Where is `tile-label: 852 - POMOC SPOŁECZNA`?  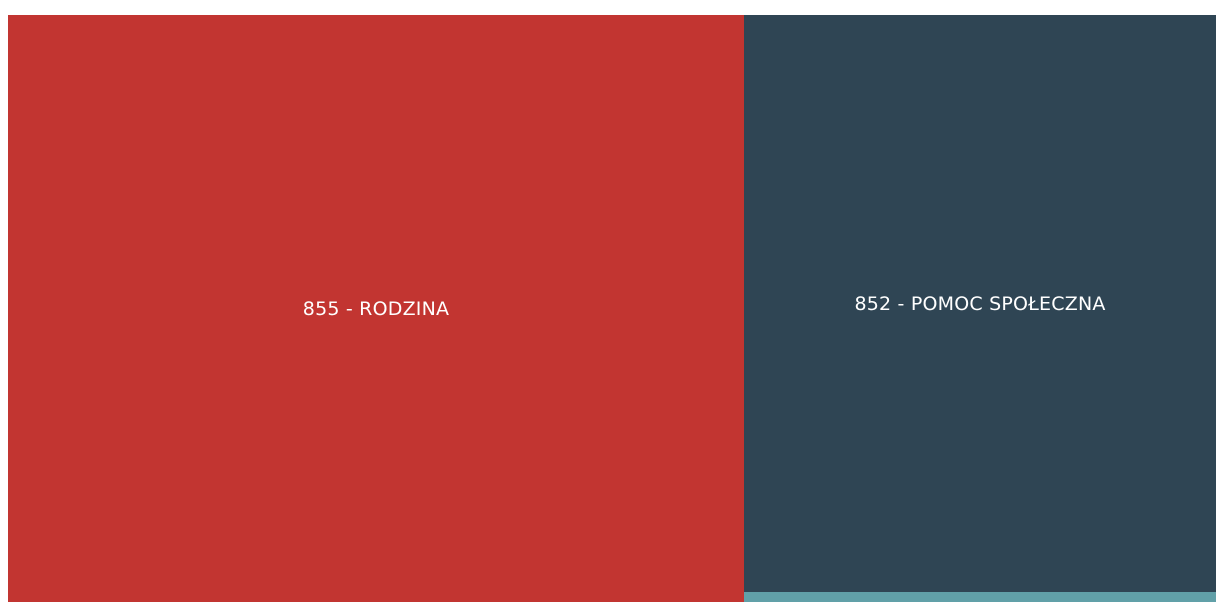 tile-label: 852 - POMOC SPOŁECZNA is located at coordinates (980, 303).